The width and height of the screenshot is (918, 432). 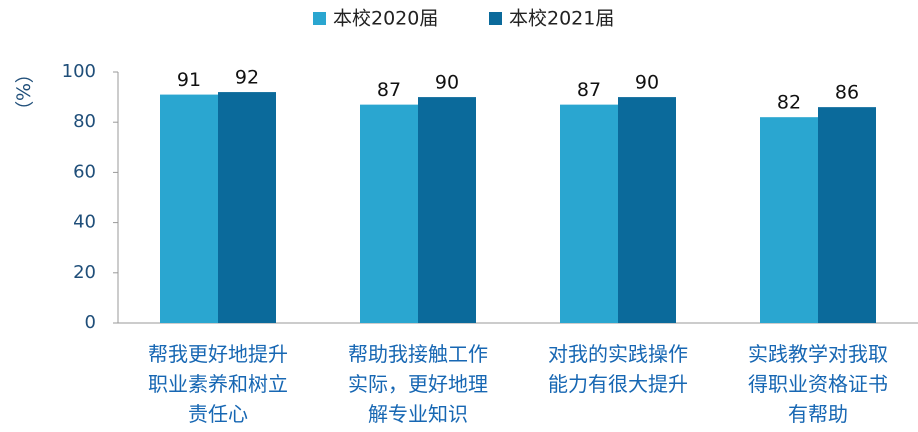 What do you see at coordinates (84, 171) in the screenshot?
I see `y-tick-label: 60` at bounding box center [84, 171].